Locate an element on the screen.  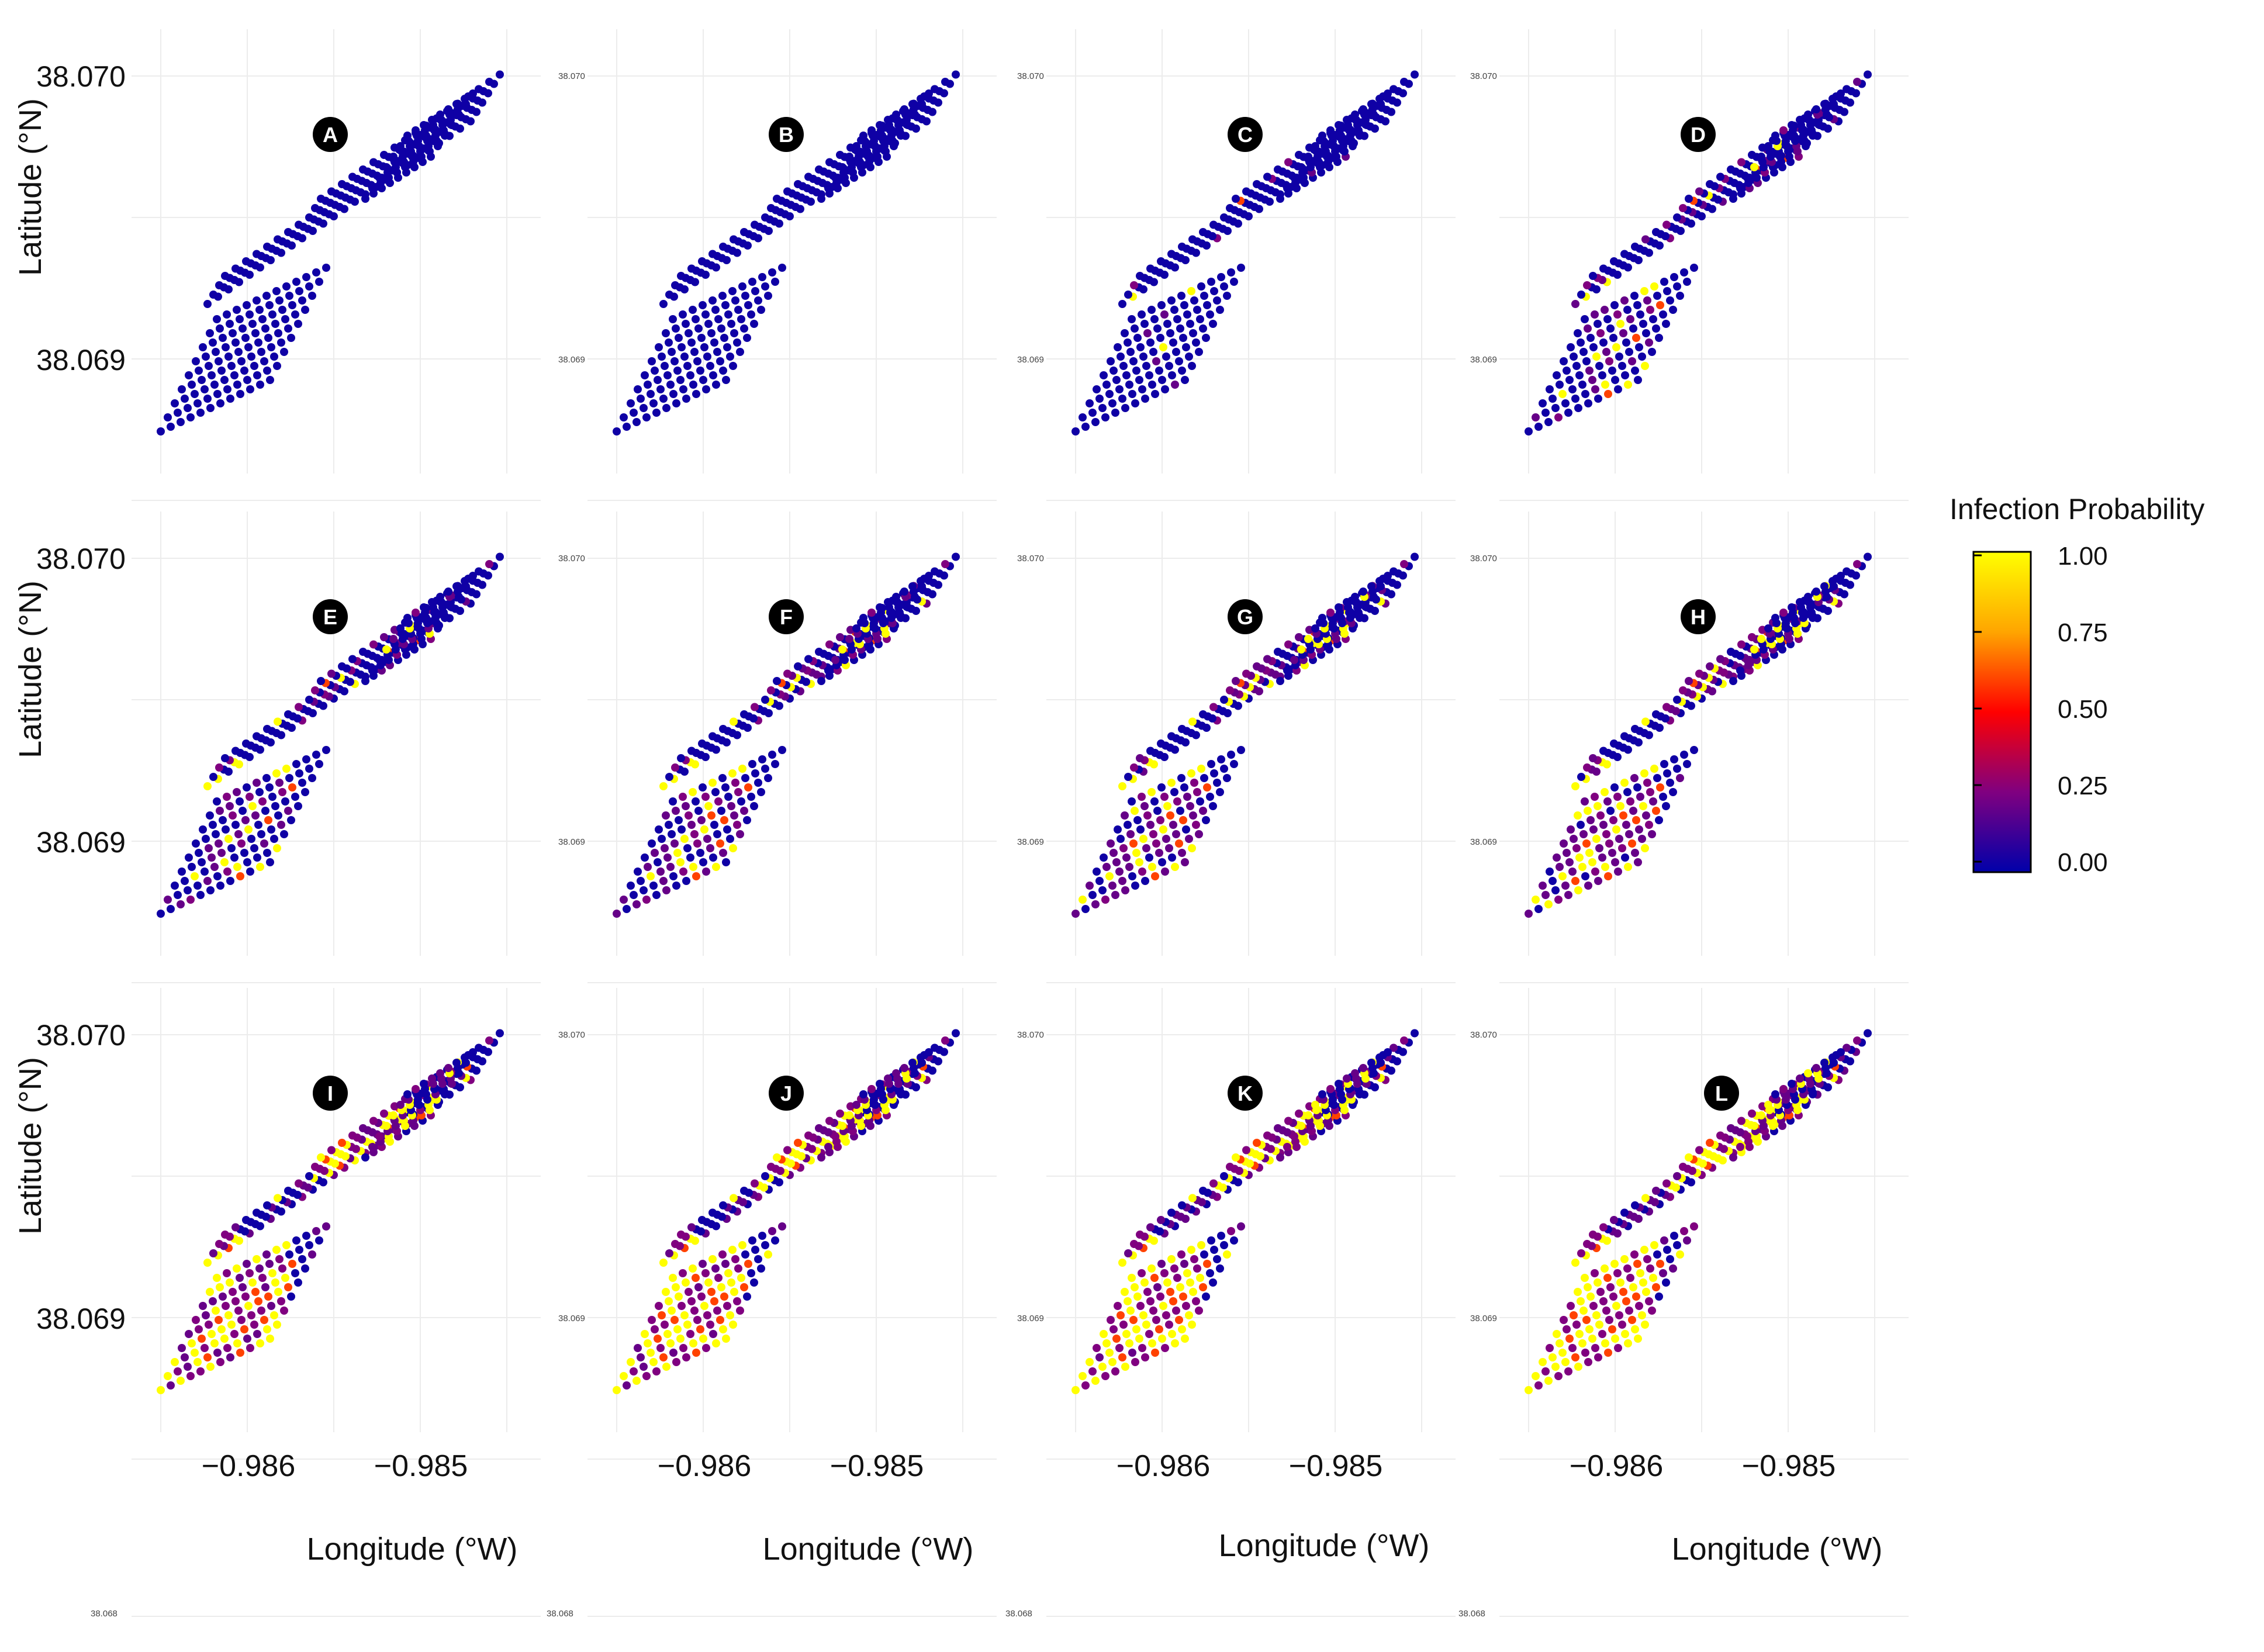
x-tick-label: −0.985 is located at coordinates (1789, 1466).